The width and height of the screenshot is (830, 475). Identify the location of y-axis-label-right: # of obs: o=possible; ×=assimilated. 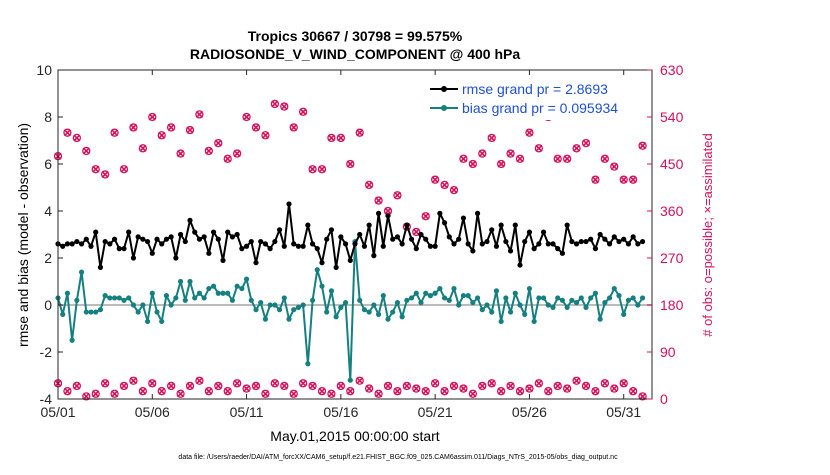
(707, 234).